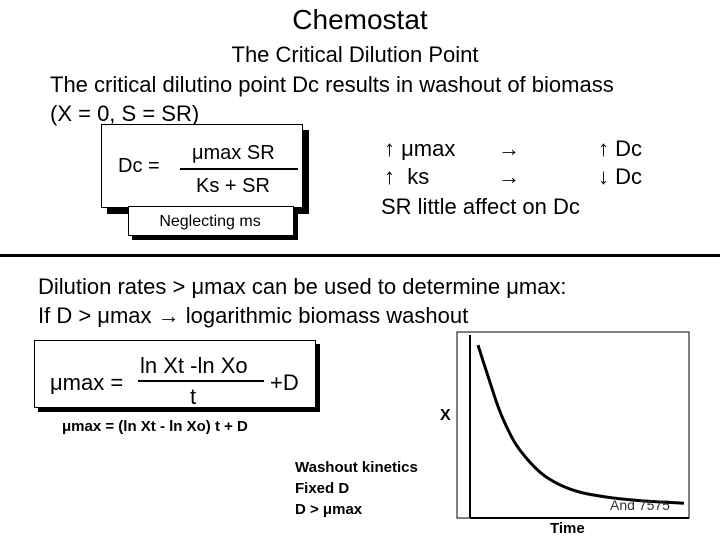 The height and width of the screenshot is (540, 720). Describe the element at coordinates (210, 221) in the screenshot. I see `neglecting-note: Neglecting ms` at that location.